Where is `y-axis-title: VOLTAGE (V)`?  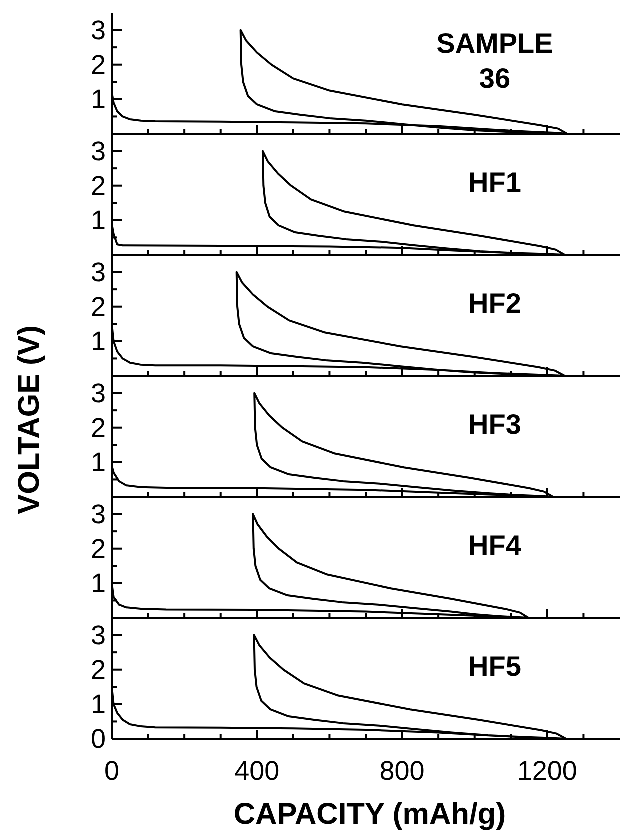
y-axis-title: VOLTAGE (V) is located at coordinates (30, 420).